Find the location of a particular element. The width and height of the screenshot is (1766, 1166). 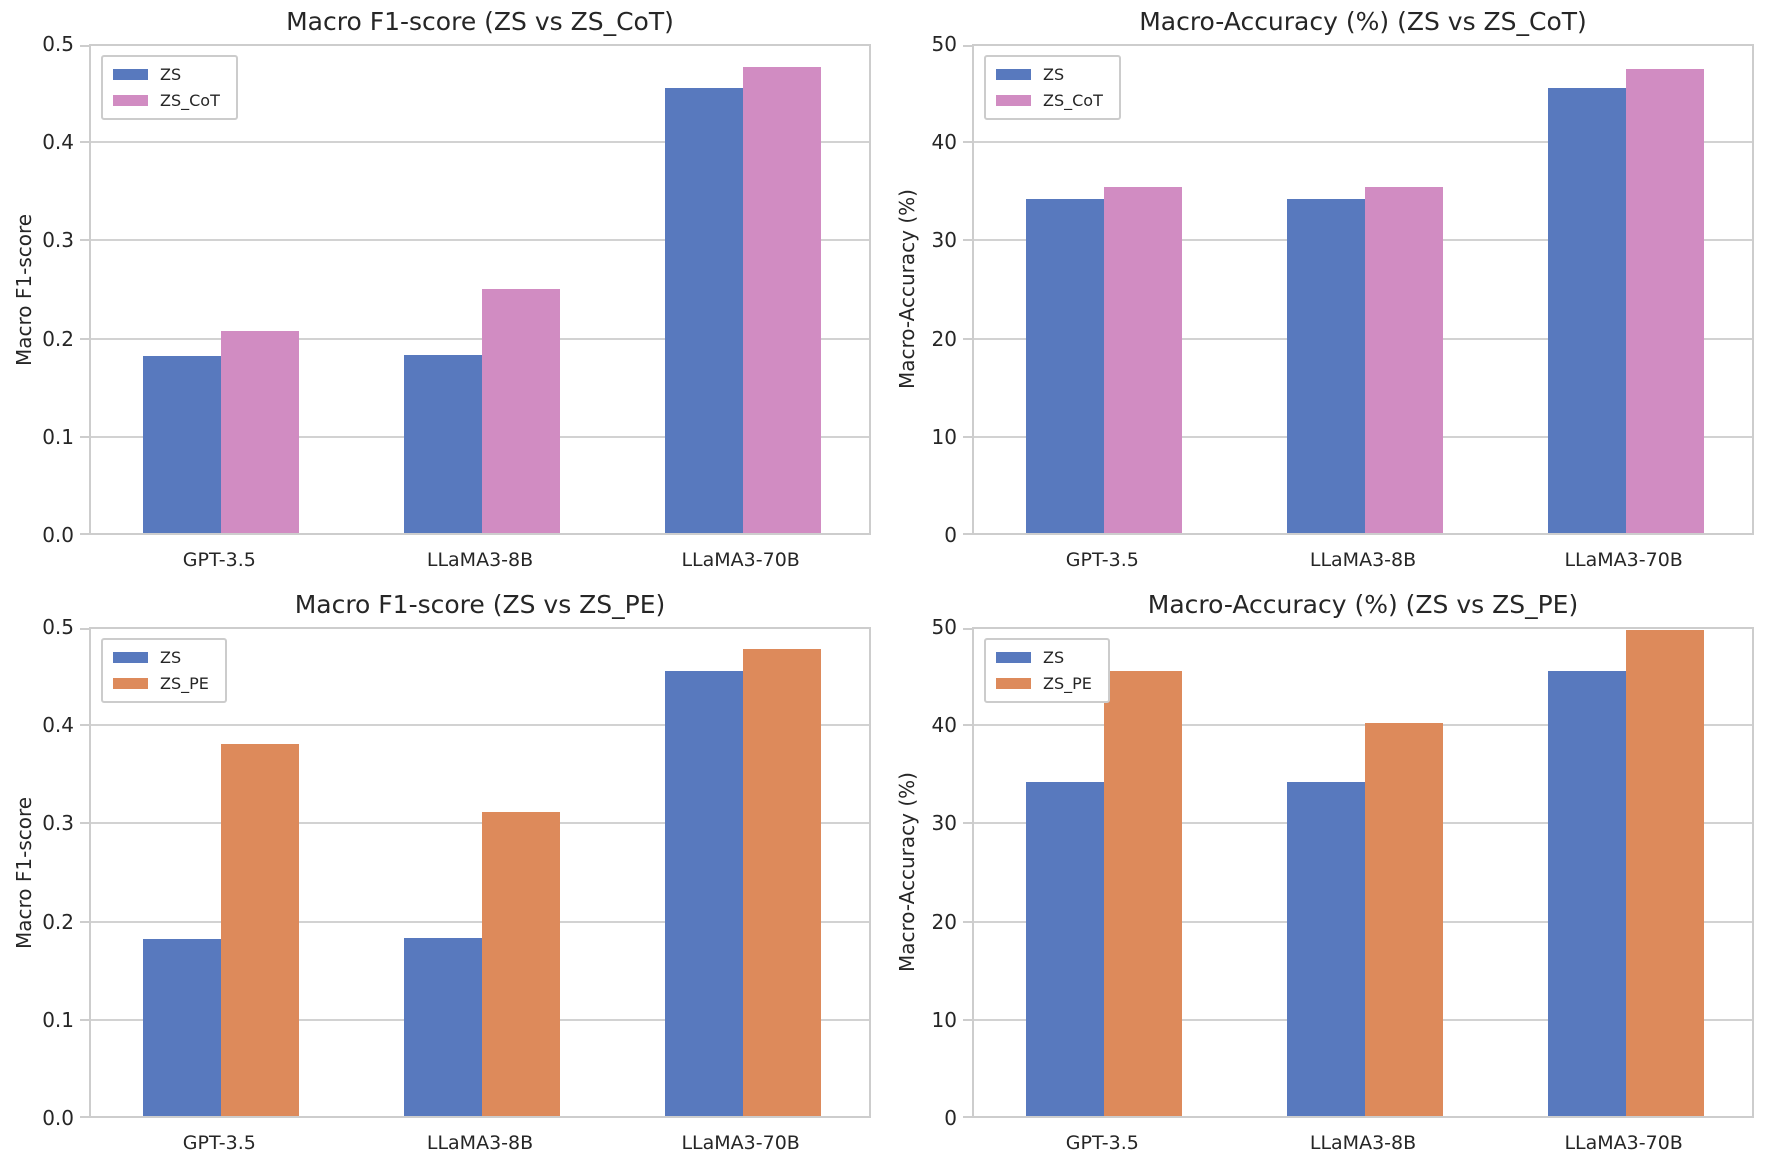

chart-title: Macro F1-score (ZS vs ZS_CoT) is located at coordinates (480, 21).